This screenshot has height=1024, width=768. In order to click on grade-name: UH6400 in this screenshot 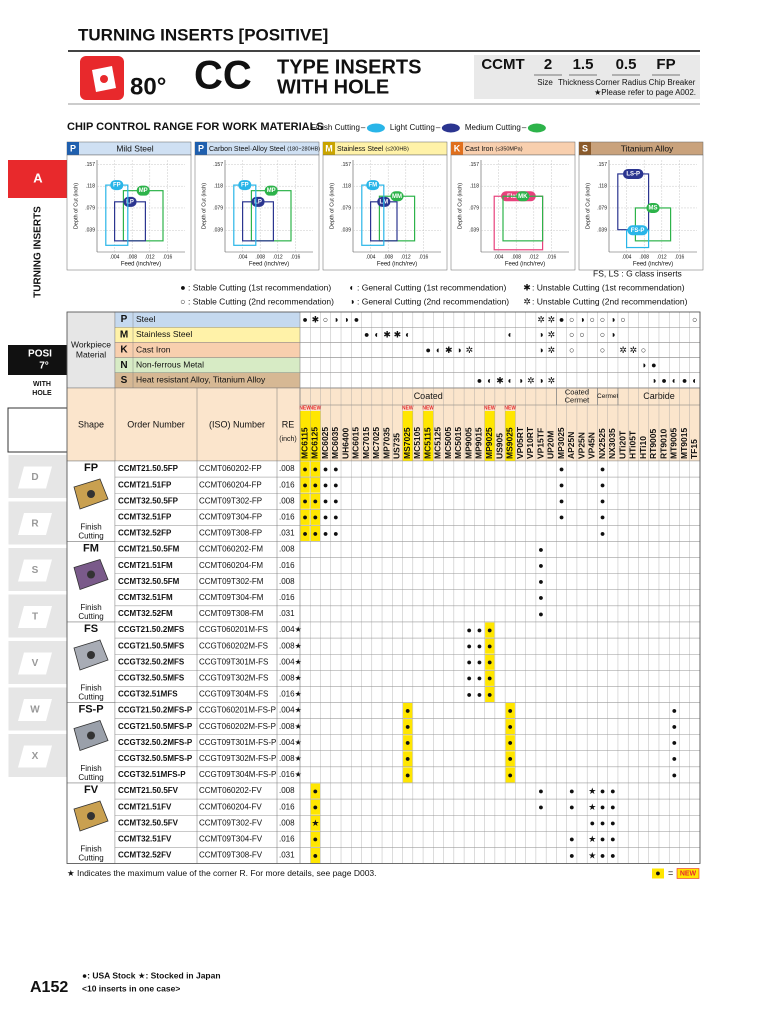, I will do `click(345, 443)`.